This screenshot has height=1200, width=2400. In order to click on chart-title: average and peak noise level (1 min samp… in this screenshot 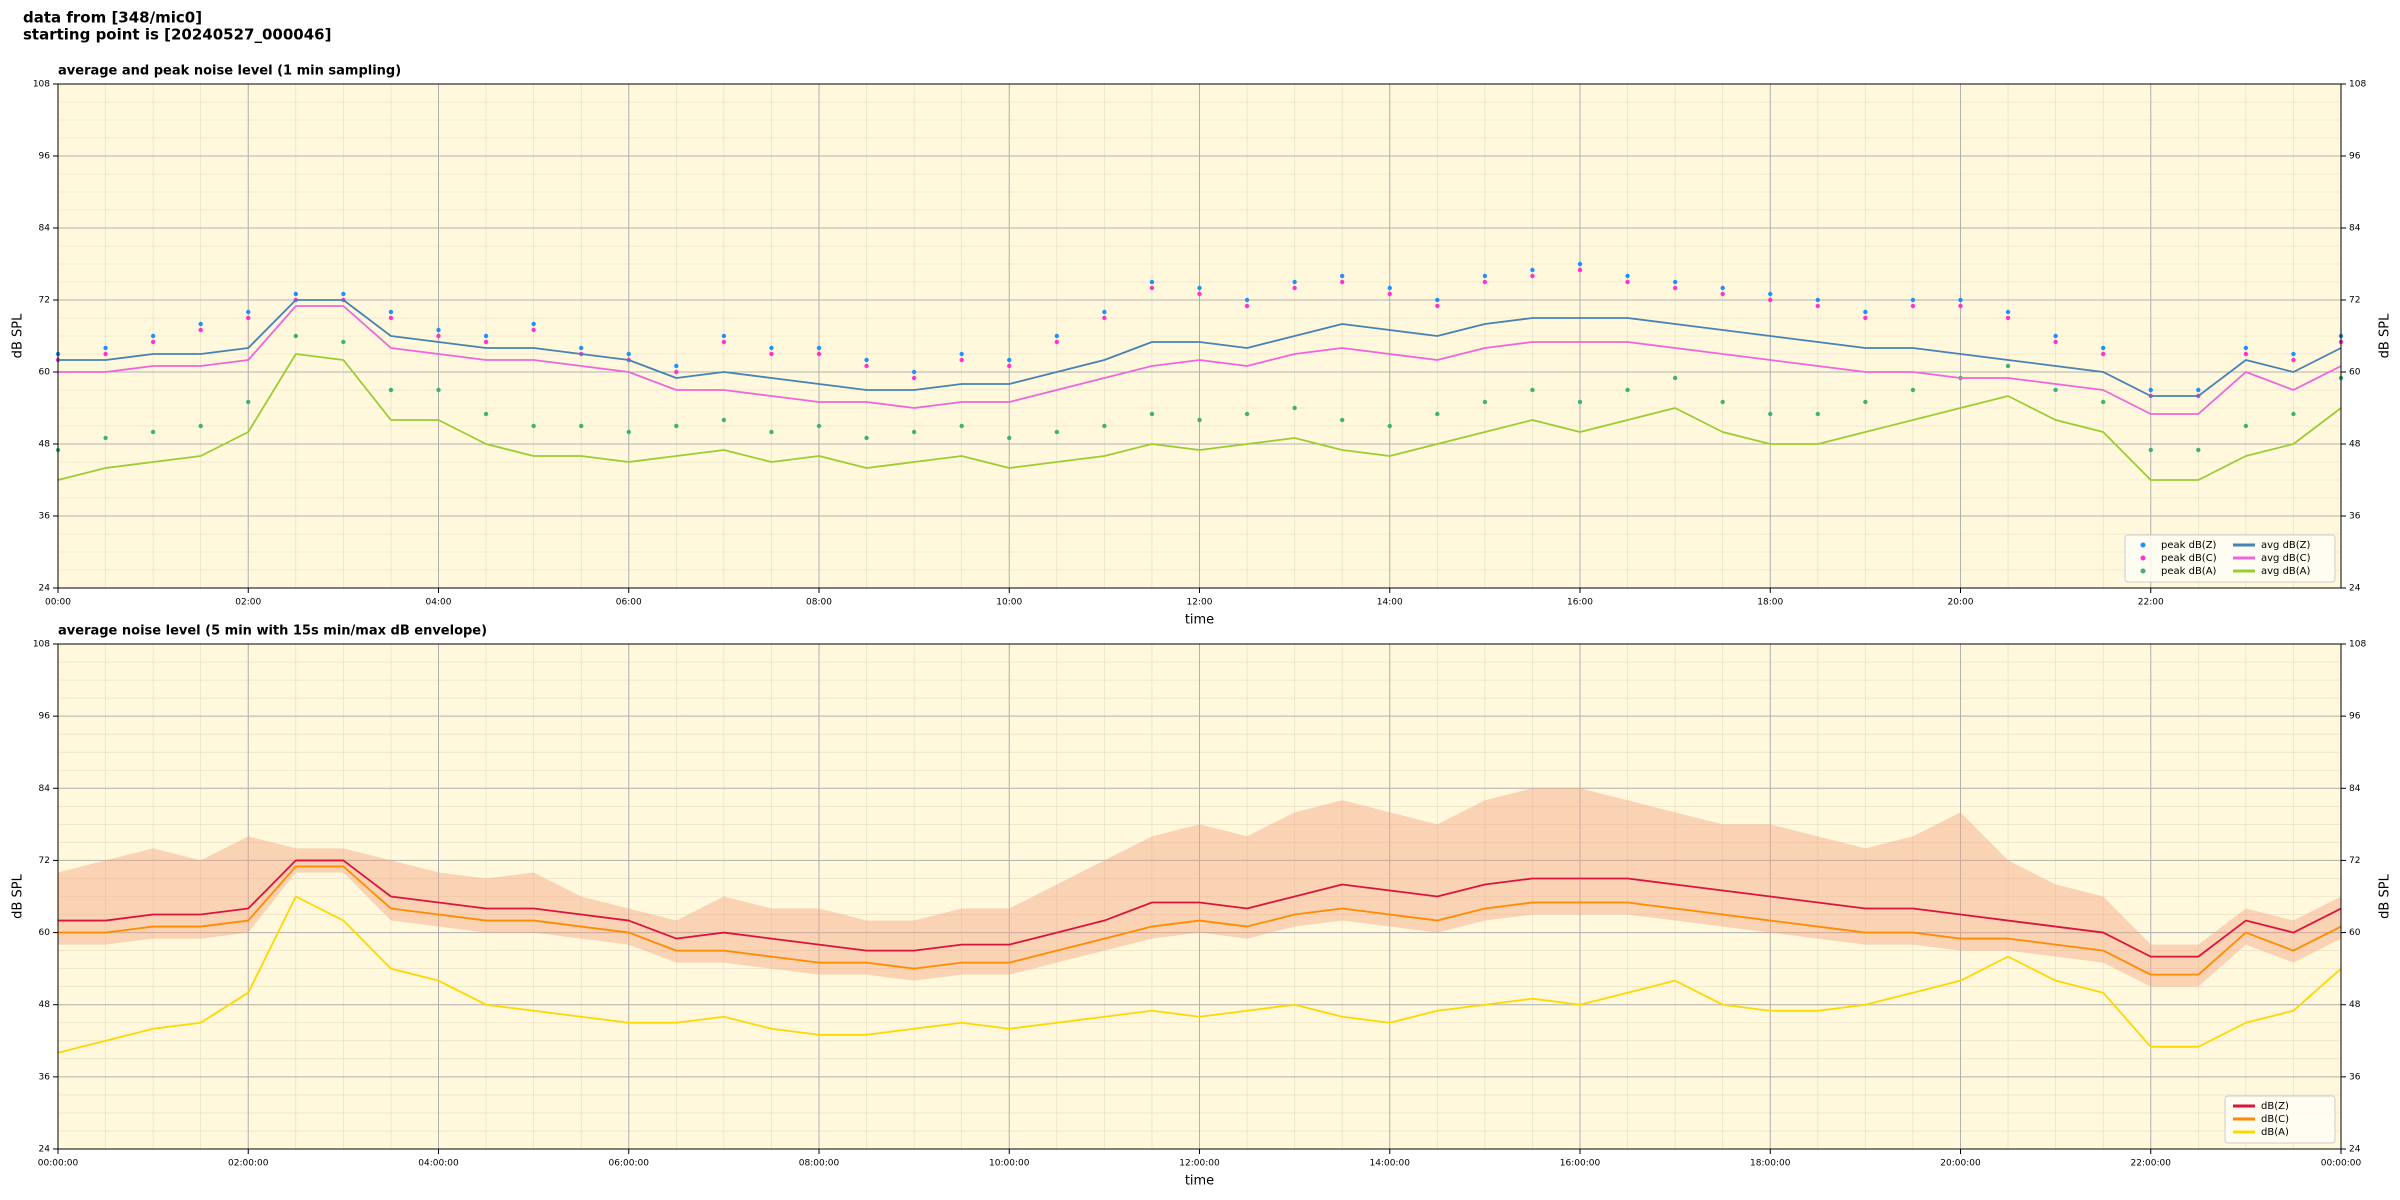, I will do `click(229, 71)`.